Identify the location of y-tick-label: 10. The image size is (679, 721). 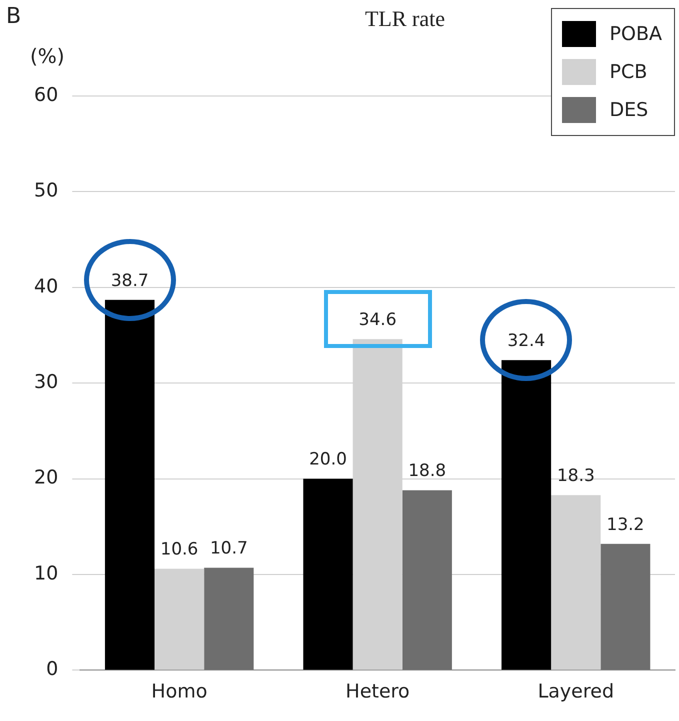
(46, 573).